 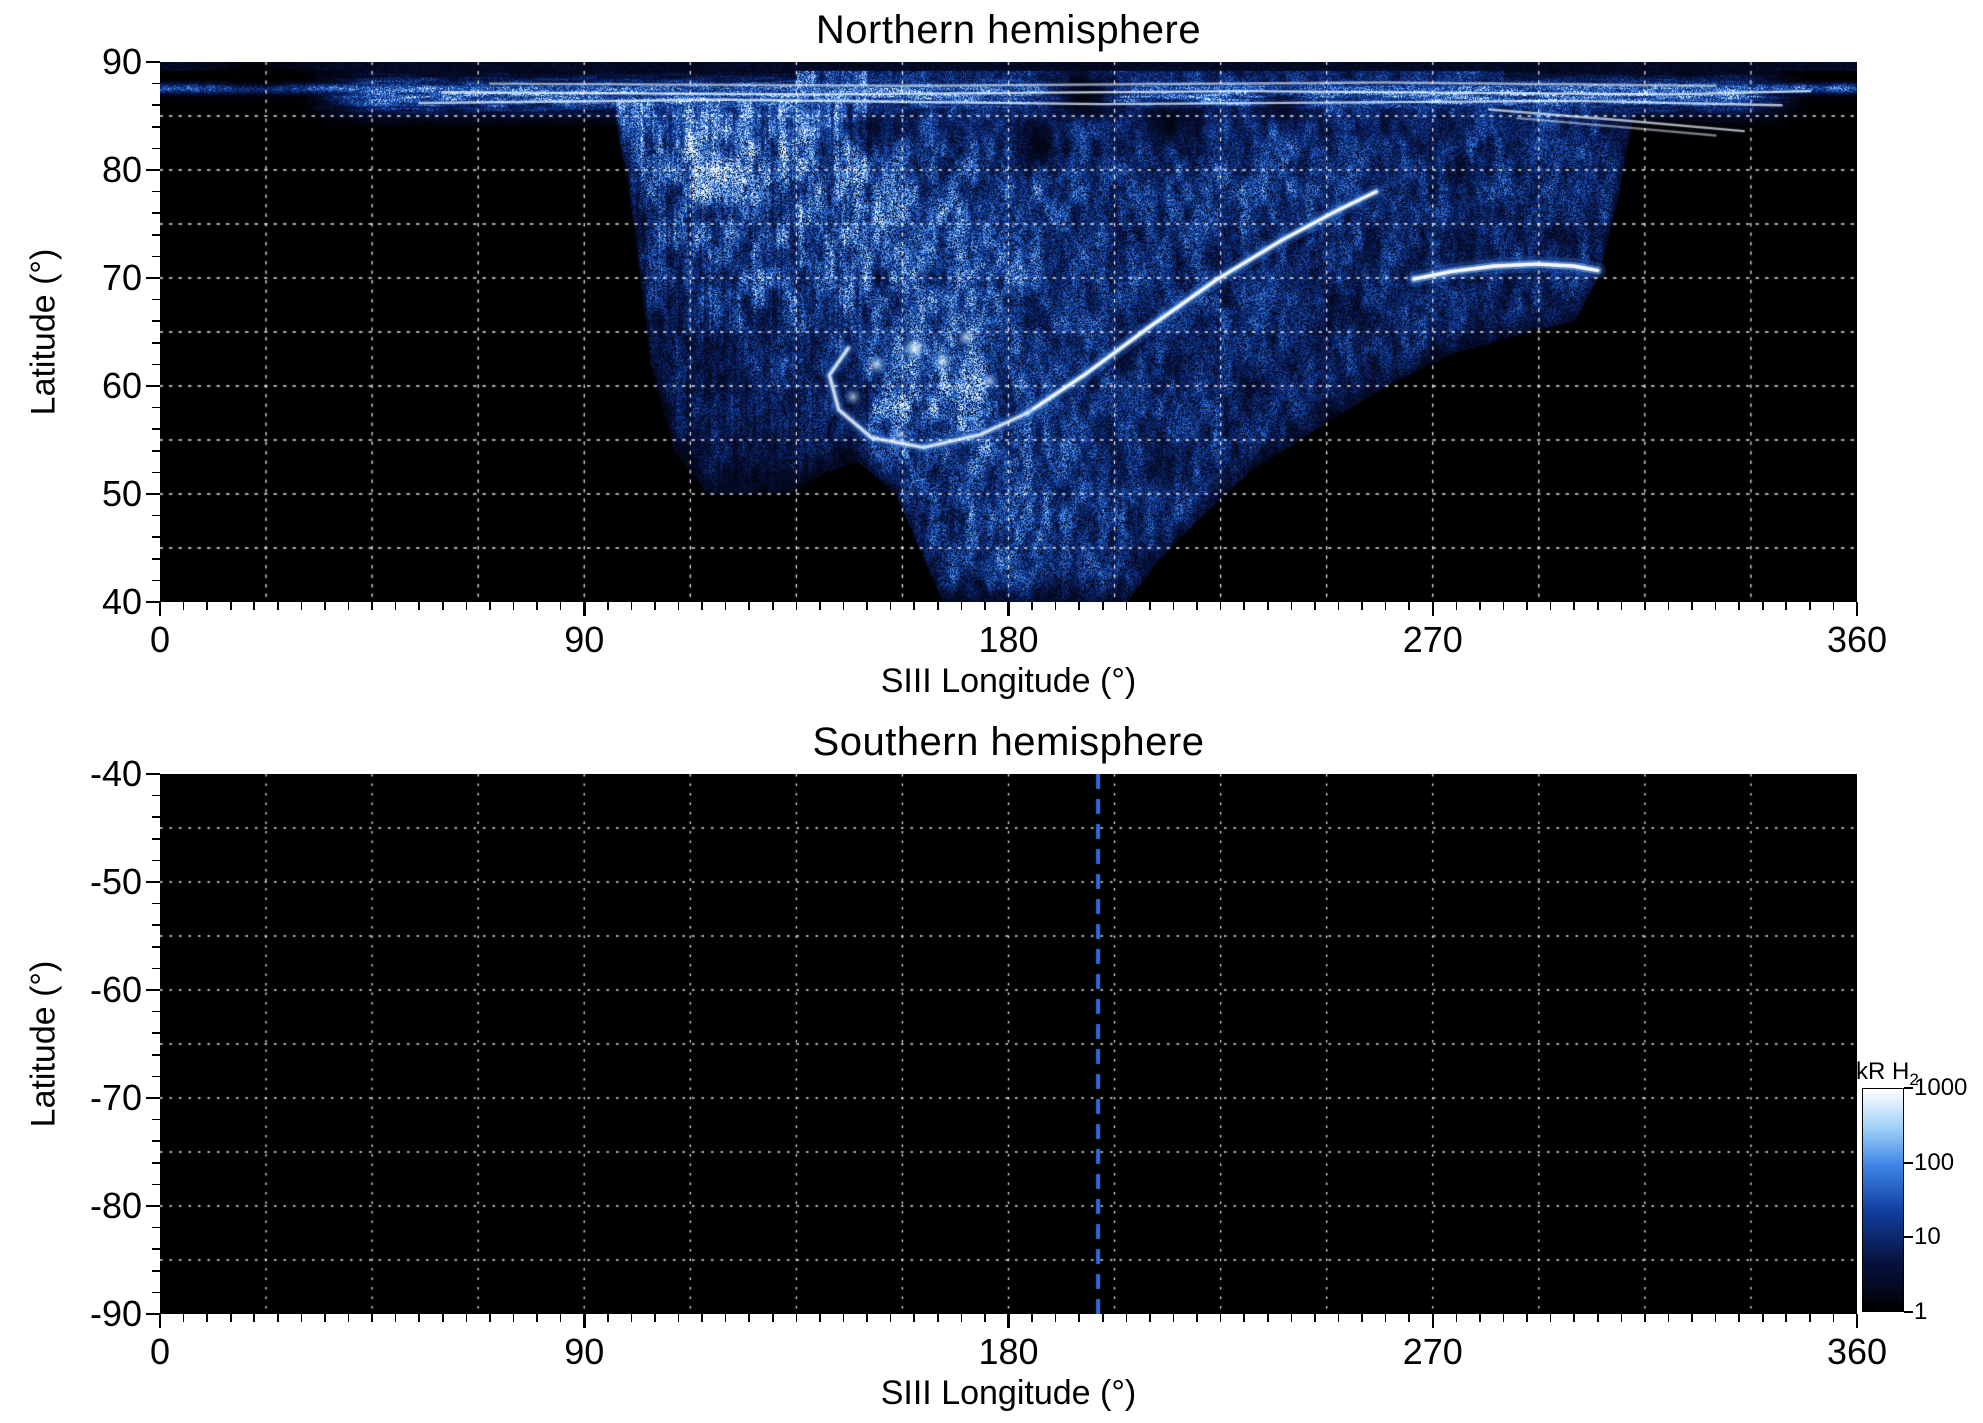 What do you see at coordinates (1008, 30) in the screenshot?
I see `north-panel-title: Northern hemisphere` at bounding box center [1008, 30].